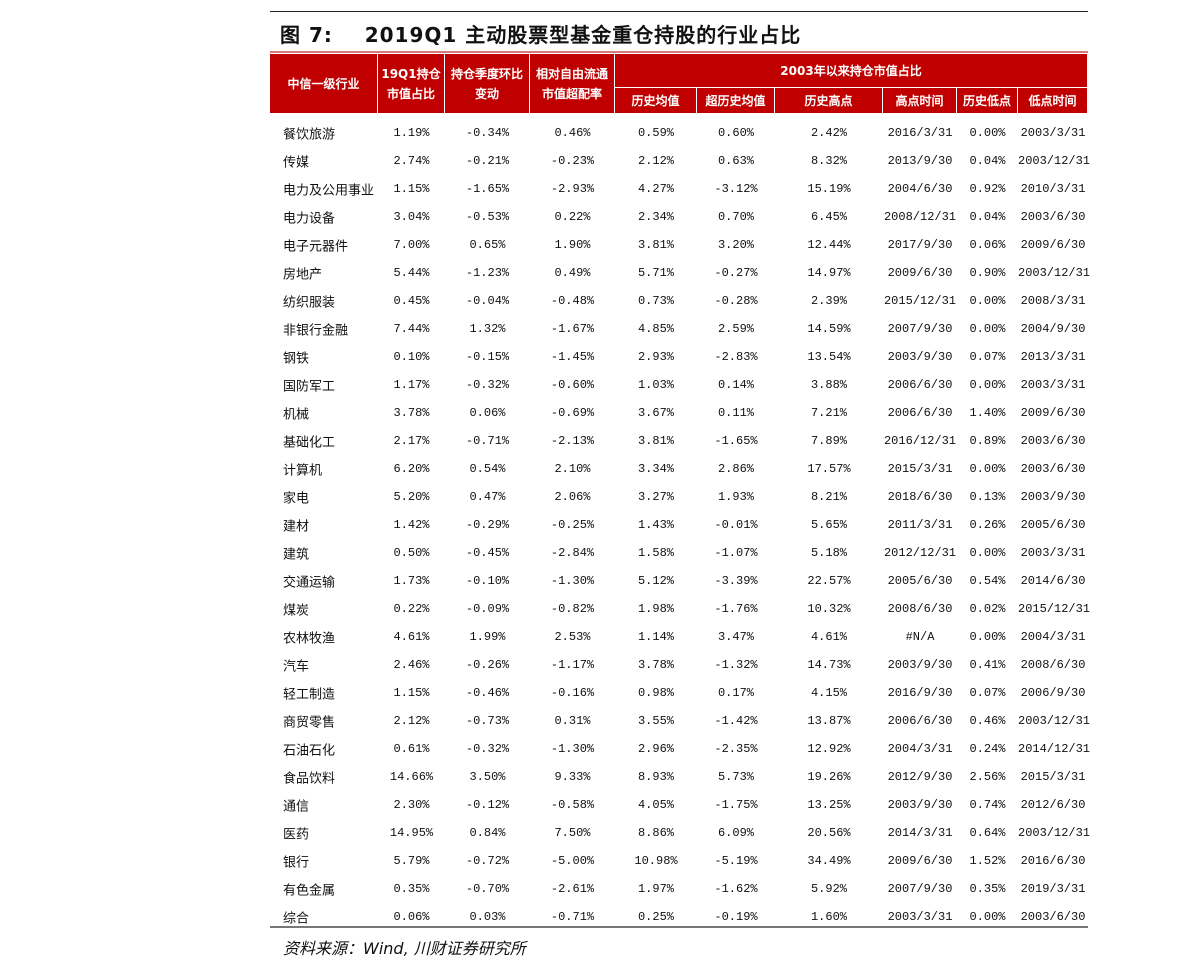 Image resolution: width=1191 pixels, height=976 pixels. Describe the element at coordinates (309, 723) in the screenshot. I see `industry-name: 商贸零售` at that location.